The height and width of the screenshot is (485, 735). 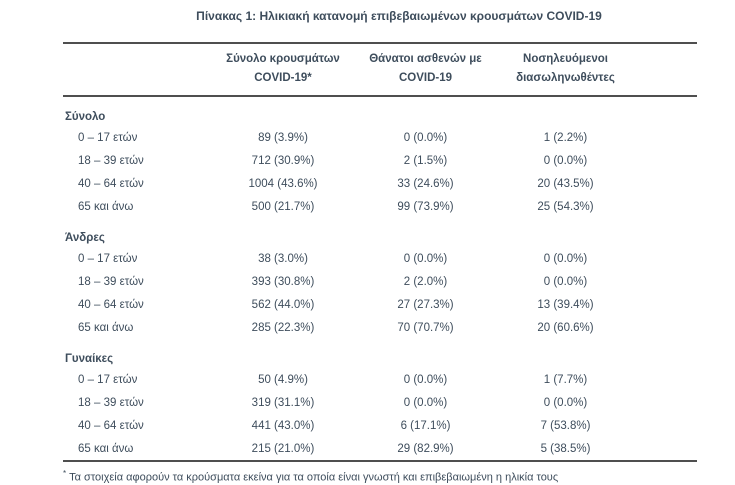 What do you see at coordinates (138, 70) in the screenshot?
I see `header-rowlabel-empty` at bounding box center [138, 70].